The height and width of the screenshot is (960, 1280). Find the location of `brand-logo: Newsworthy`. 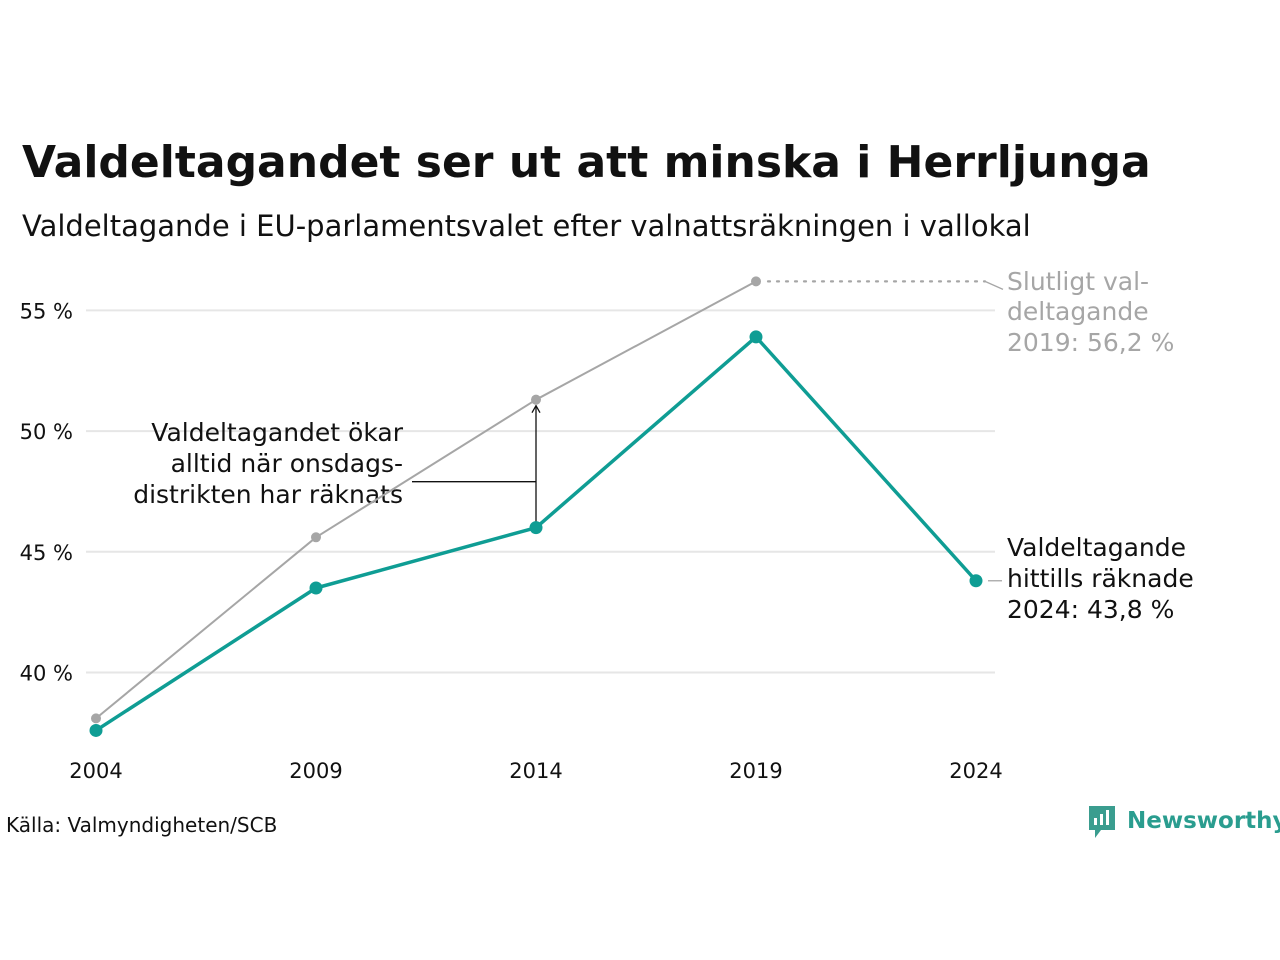

brand-logo: Newsworthy is located at coordinates (1184, 822).